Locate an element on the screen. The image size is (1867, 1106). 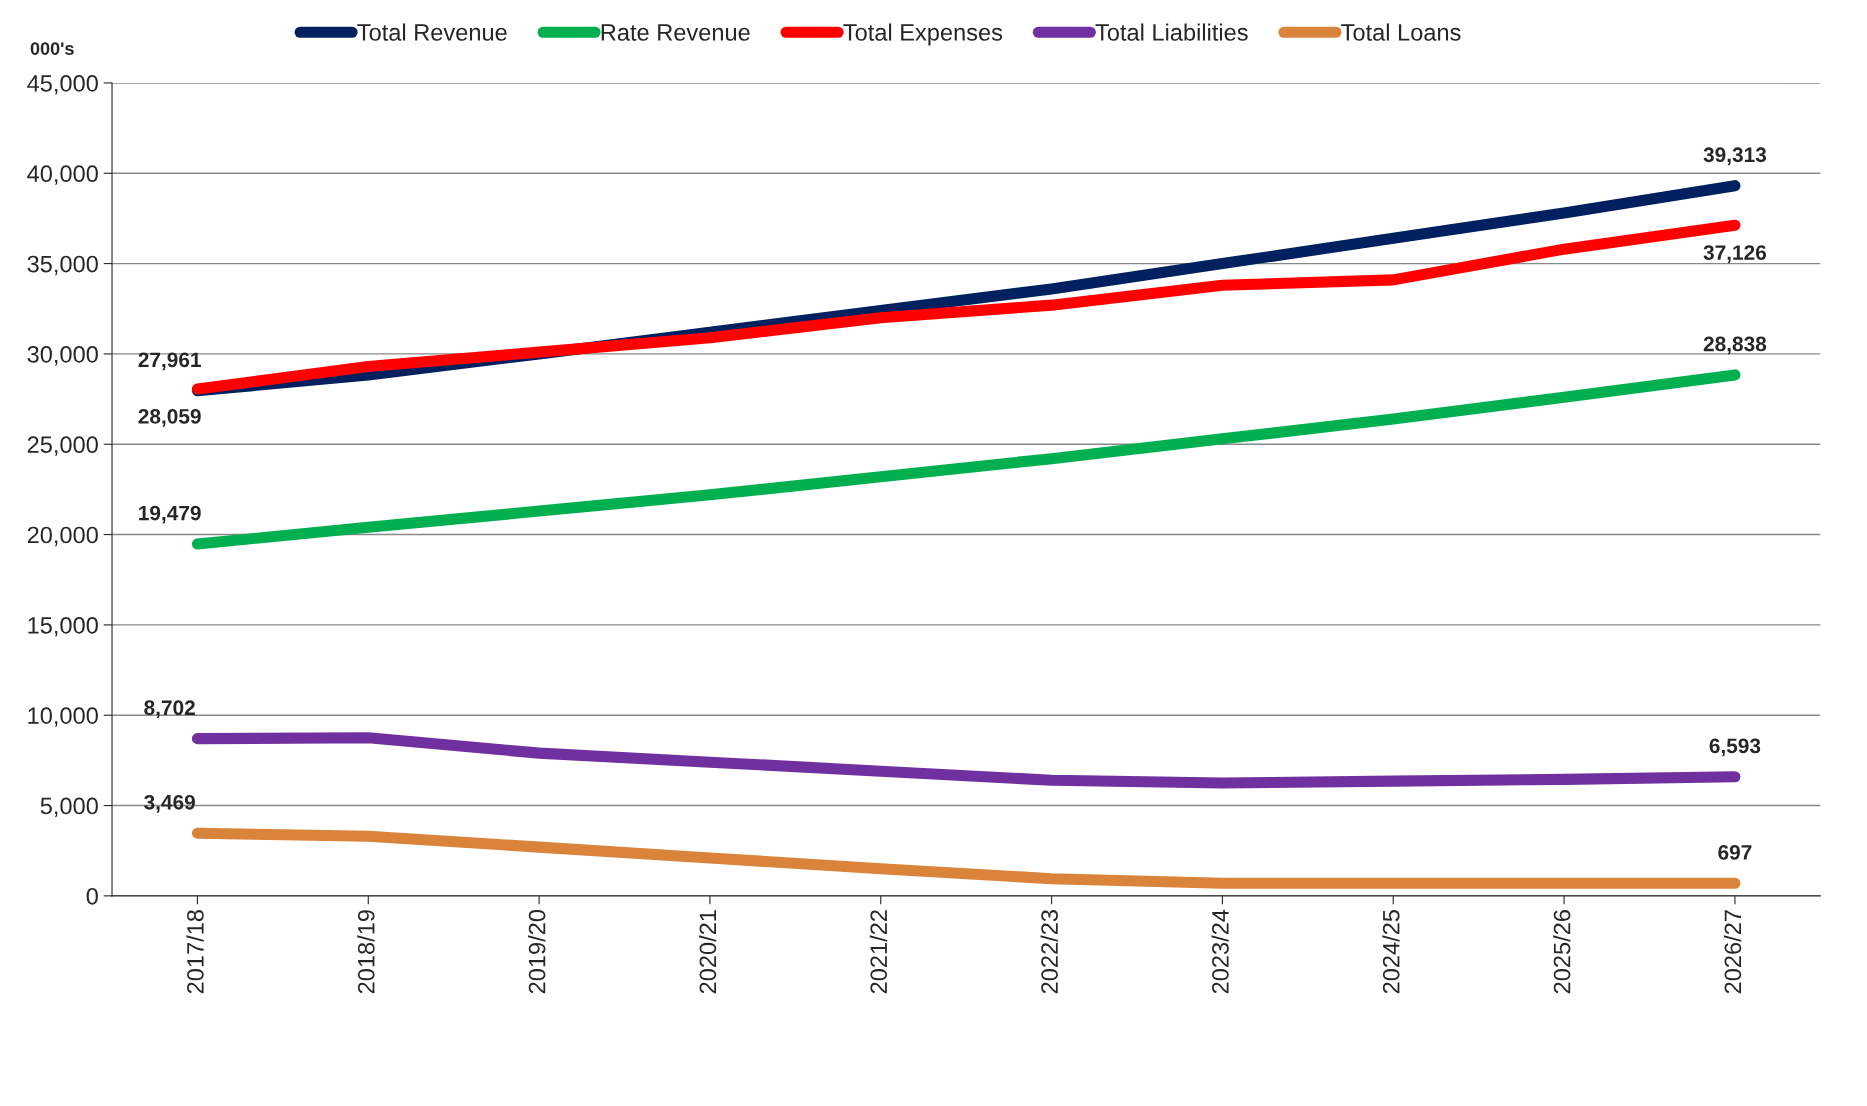
x-tick-label: 2021/22 is located at coordinates (878, 952).